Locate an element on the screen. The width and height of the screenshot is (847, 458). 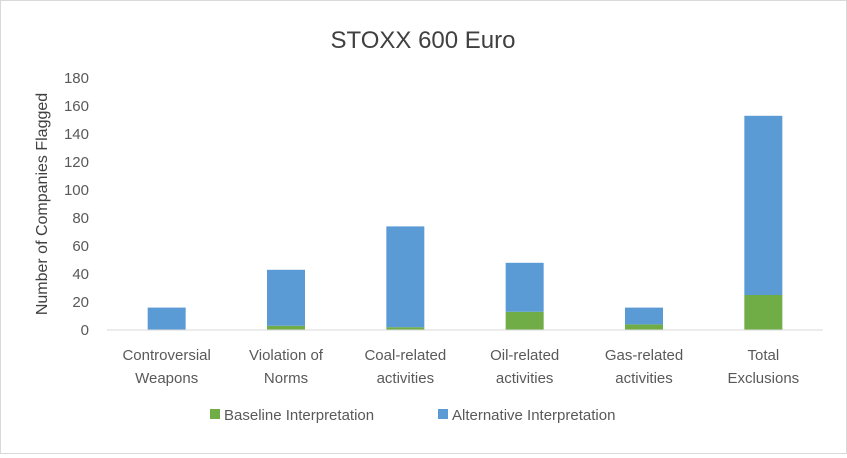
y-axis-label: Number of Companies Flagged is located at coordinates (42, 204).